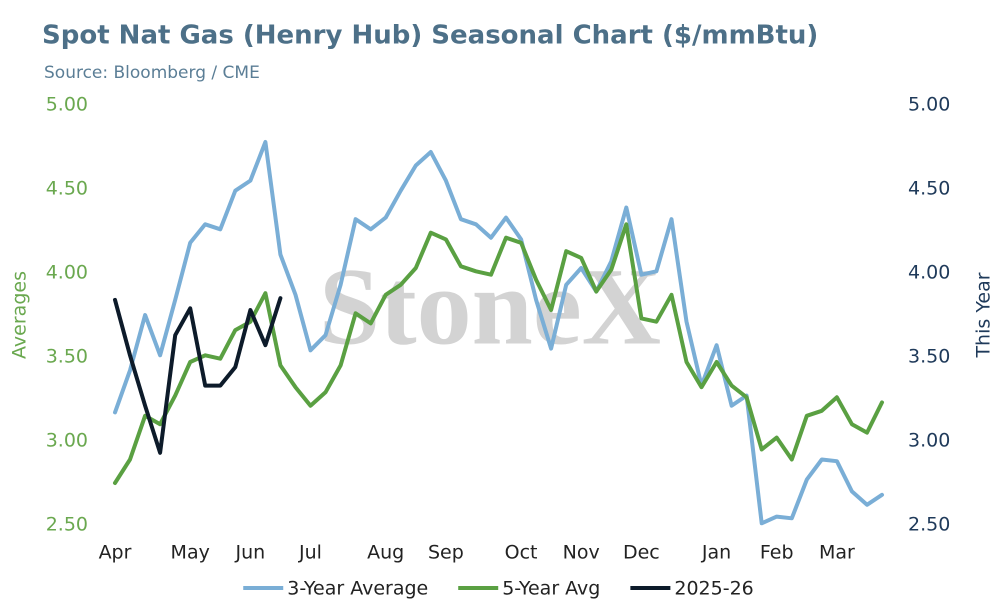 This screenshot has width=998, height=609. Describe the element at coordinates (929, 189) in the screenshot. I see `y2-tick-label: 4.50` at that location.